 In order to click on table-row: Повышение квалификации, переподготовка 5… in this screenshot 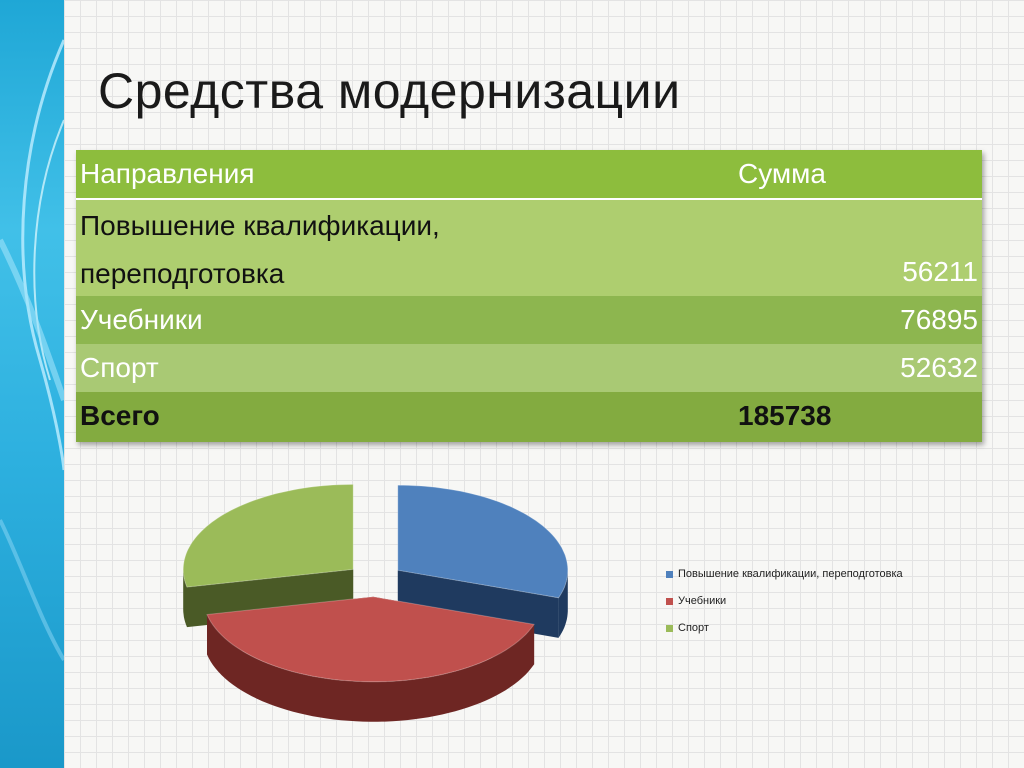, I will do `click(529, 248)`.